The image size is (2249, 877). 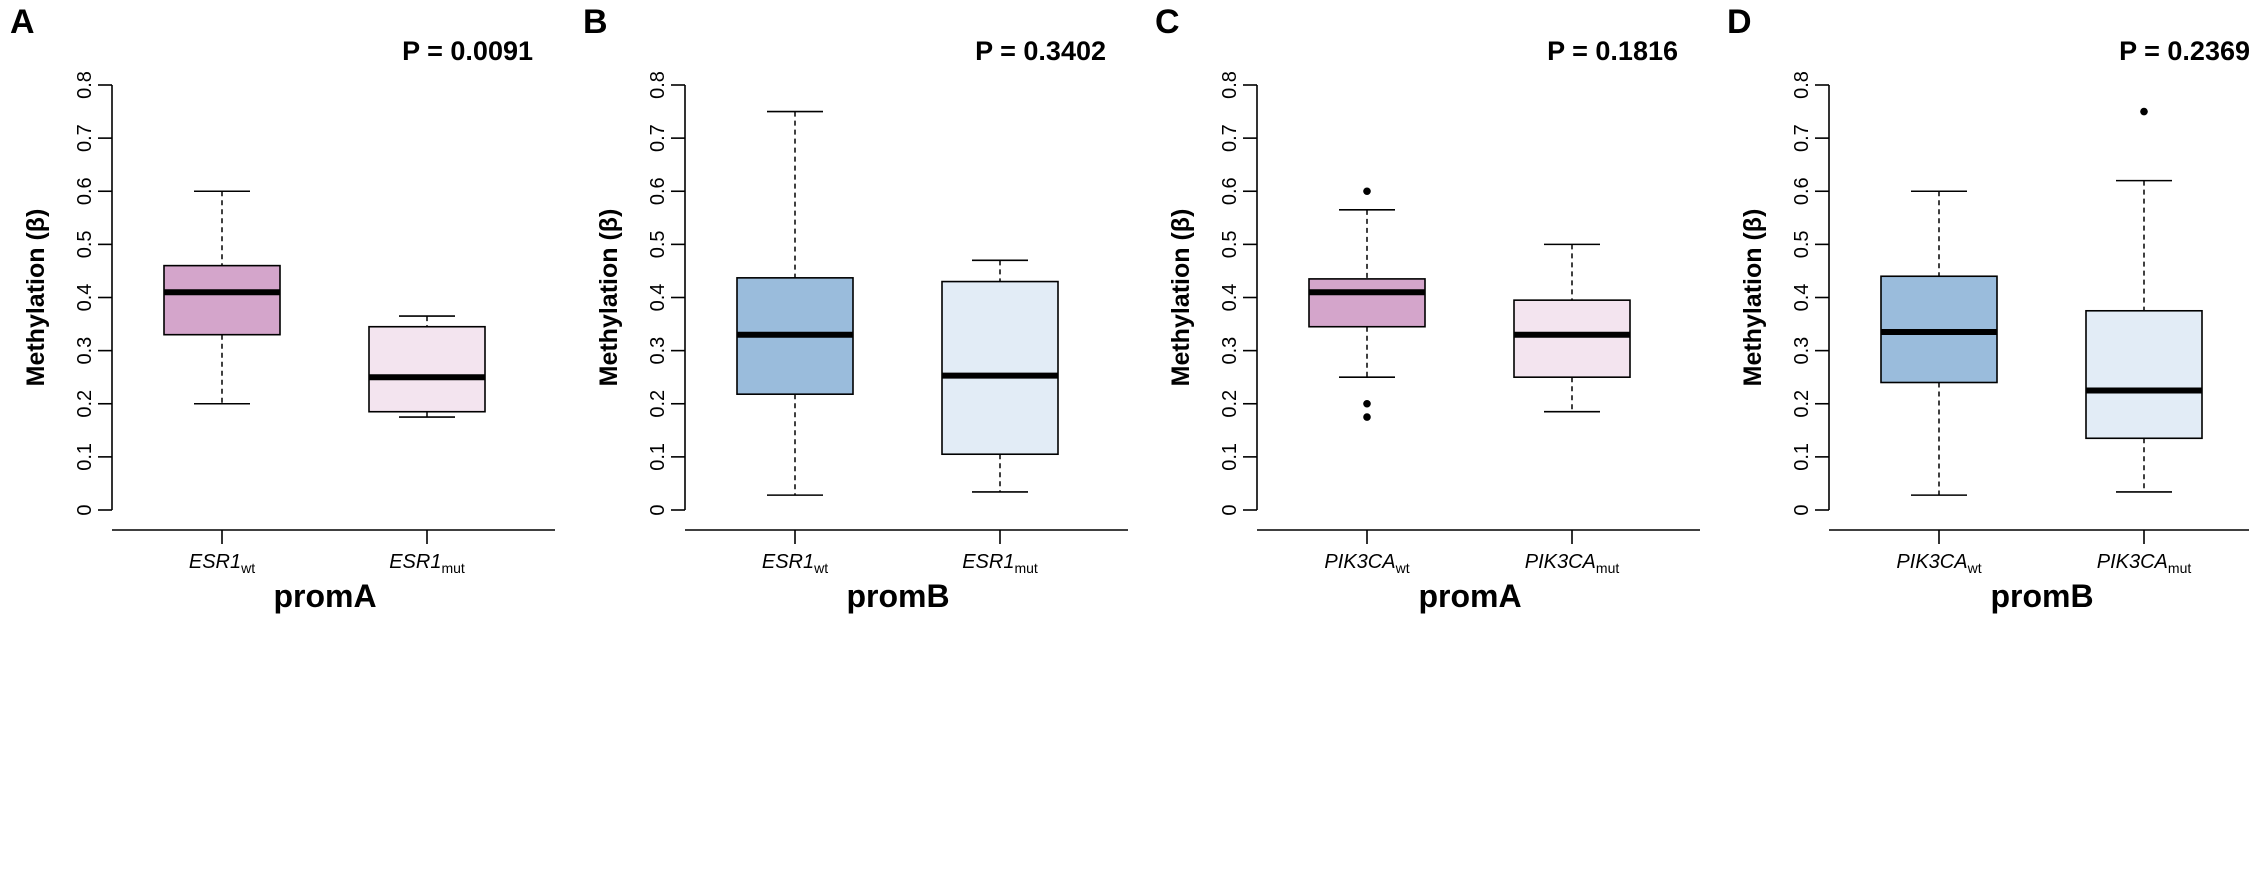 I want to click on panel-letter: C, so click(x=1167, y=22).